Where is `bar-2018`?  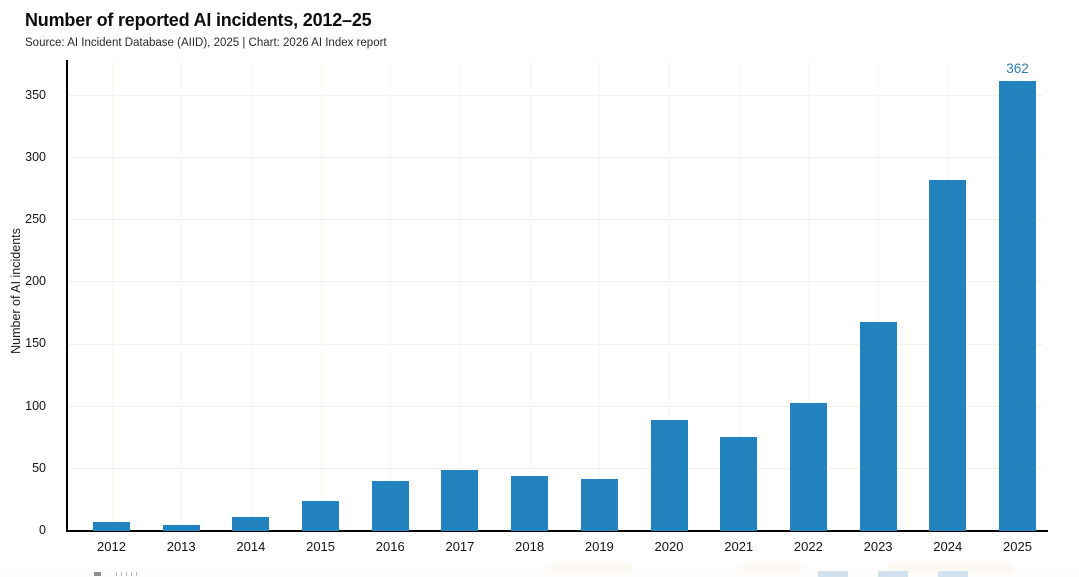
bar-2018 is located at coordinates (530, 503).